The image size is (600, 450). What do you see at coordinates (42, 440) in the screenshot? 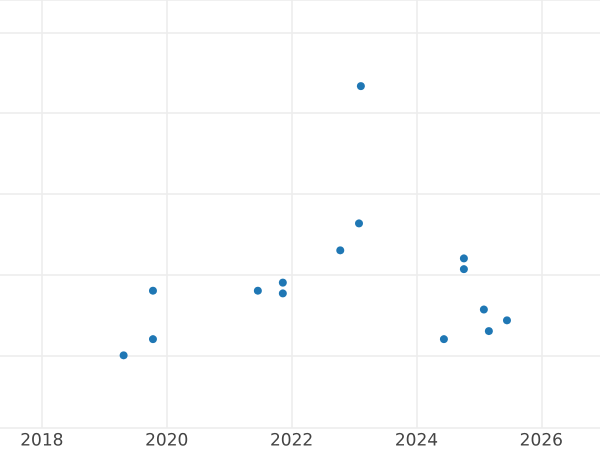
I see `x-tick-label: 2018` at bounding box center [42, 440].